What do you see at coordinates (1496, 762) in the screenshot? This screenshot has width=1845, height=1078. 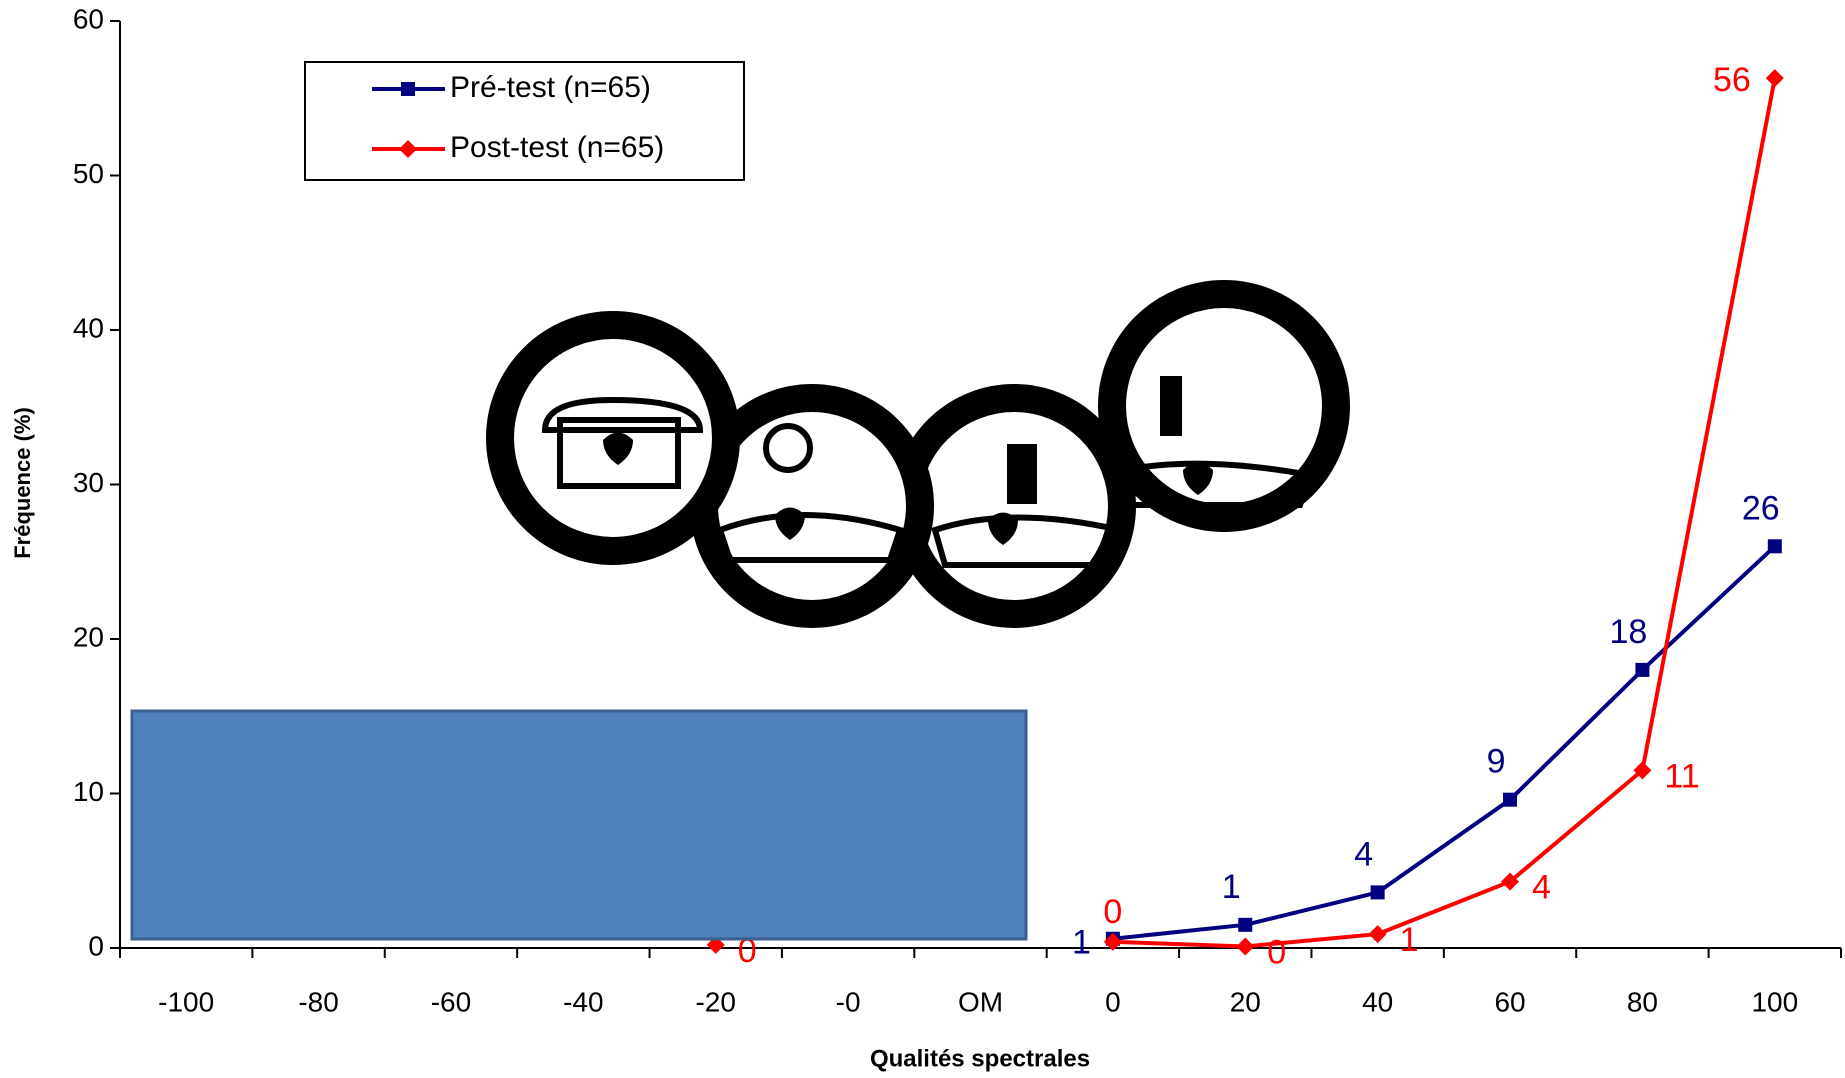 I see `data-label: 9` at bounding box center [1496, 762].